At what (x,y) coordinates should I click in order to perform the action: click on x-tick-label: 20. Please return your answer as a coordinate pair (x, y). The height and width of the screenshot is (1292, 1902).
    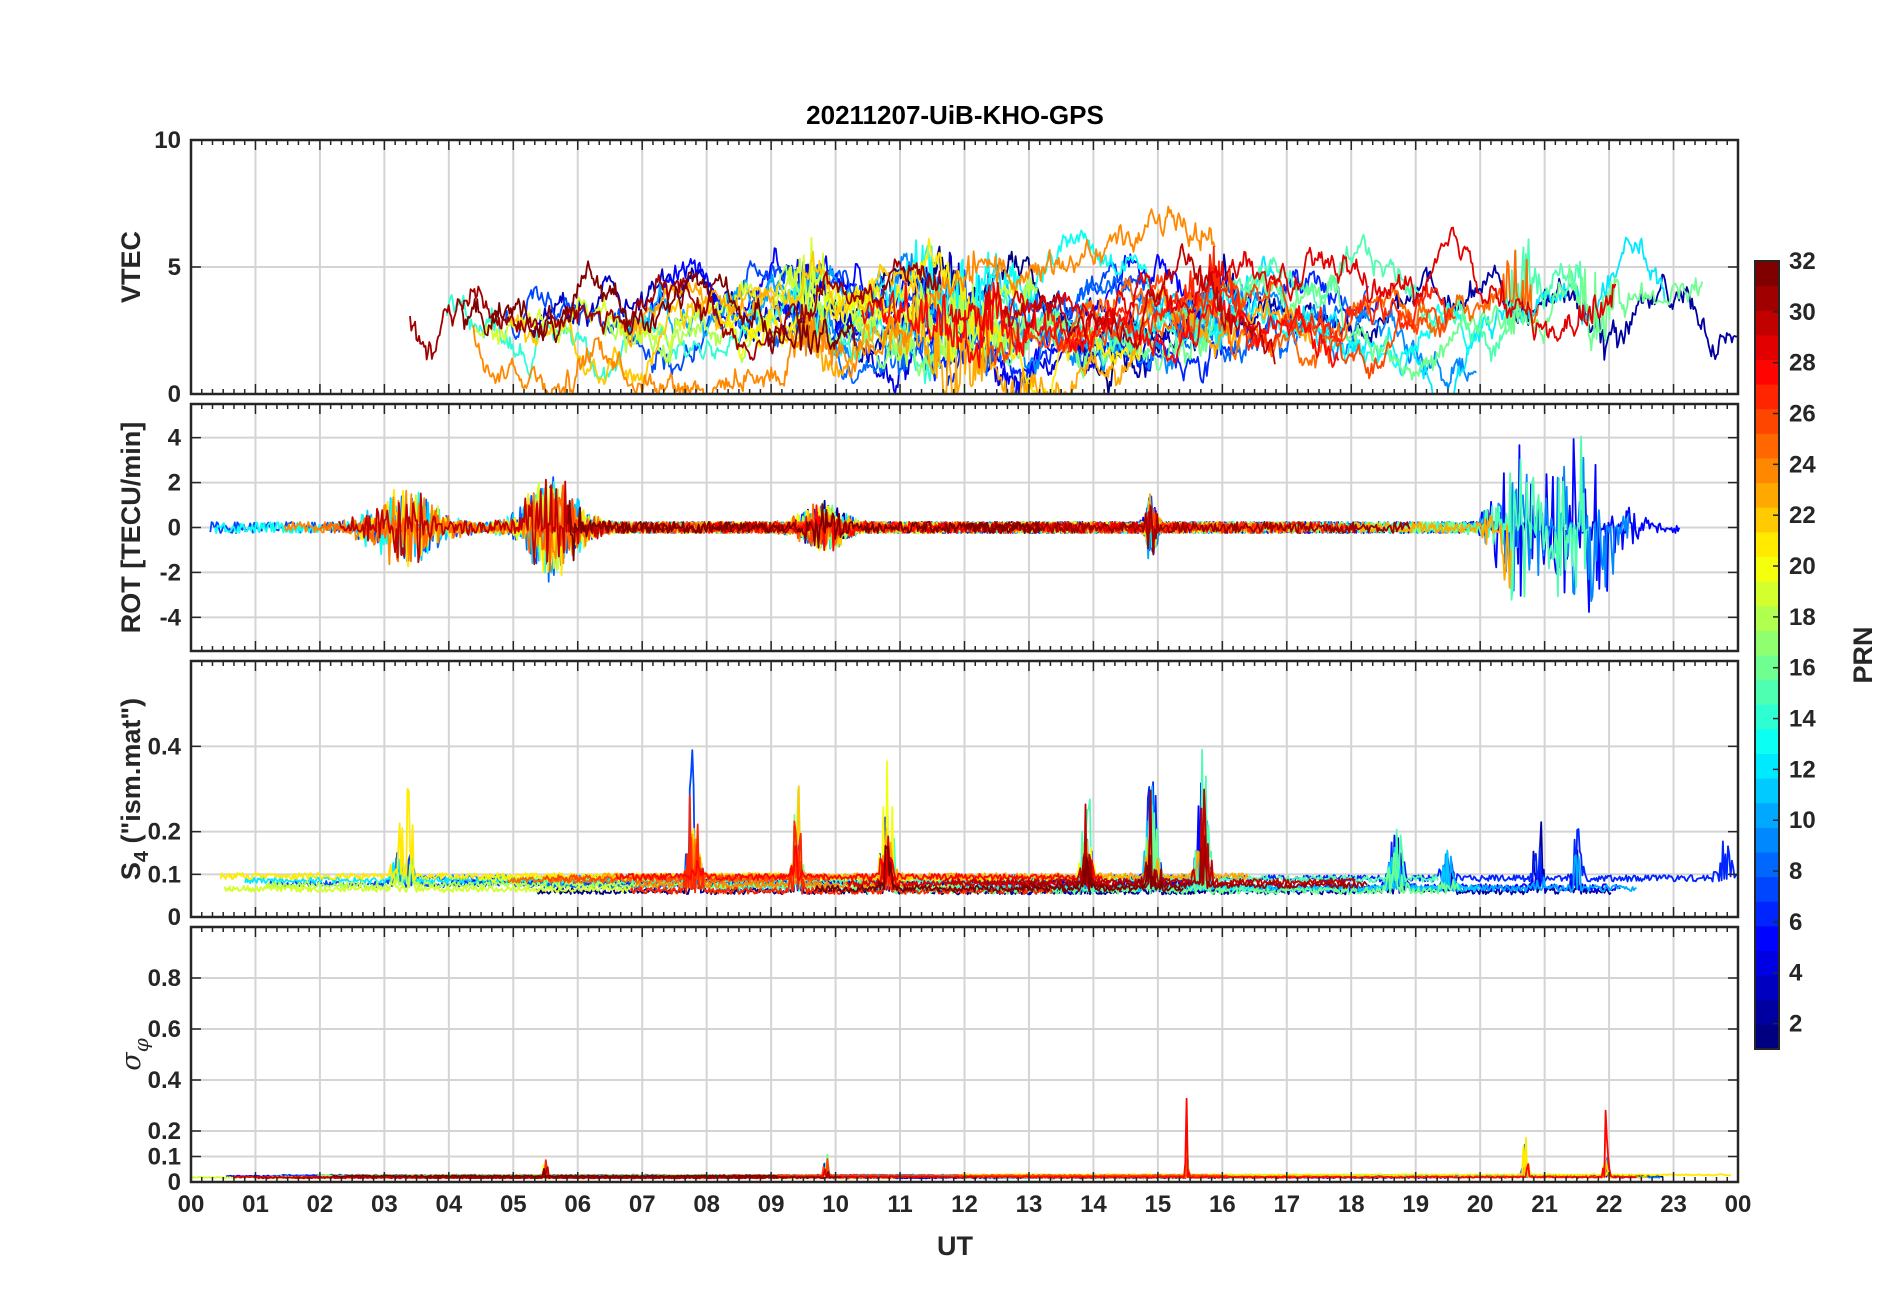
    Looking at the image, I should click on (1480, 1204).